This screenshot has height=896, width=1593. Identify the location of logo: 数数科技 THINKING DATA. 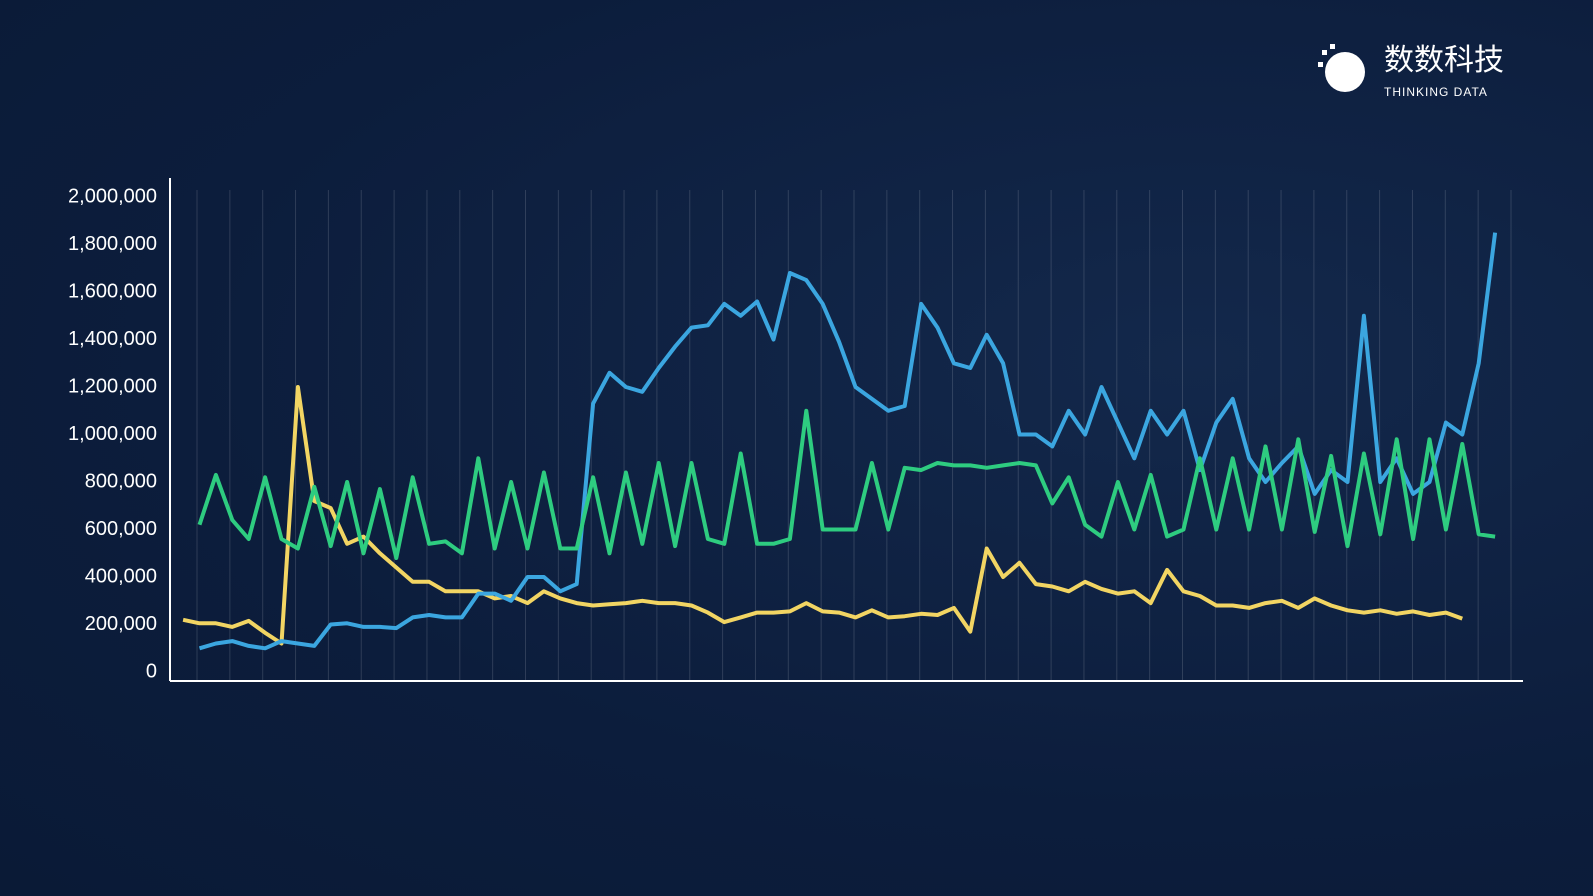
(1411, 71).